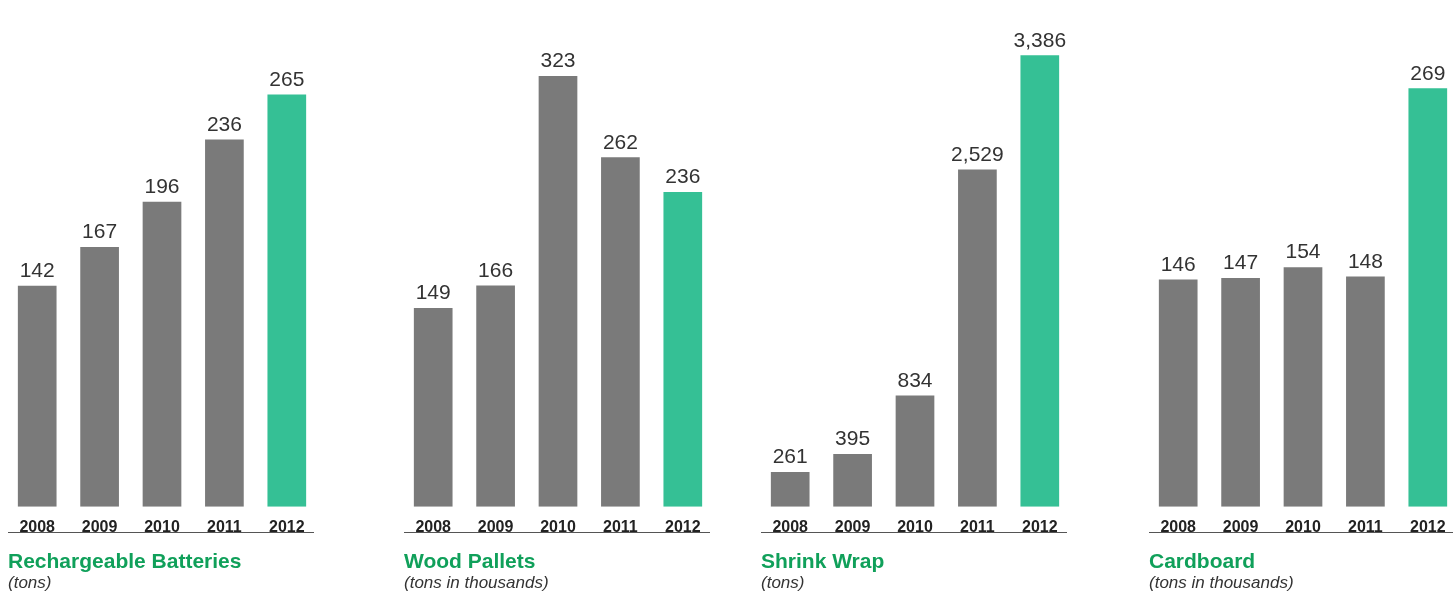 This screenshot has height=606, width=1453. Describe the element at coordinates (100, 231) in the screenshot. I see `data-label: 167` at that location.